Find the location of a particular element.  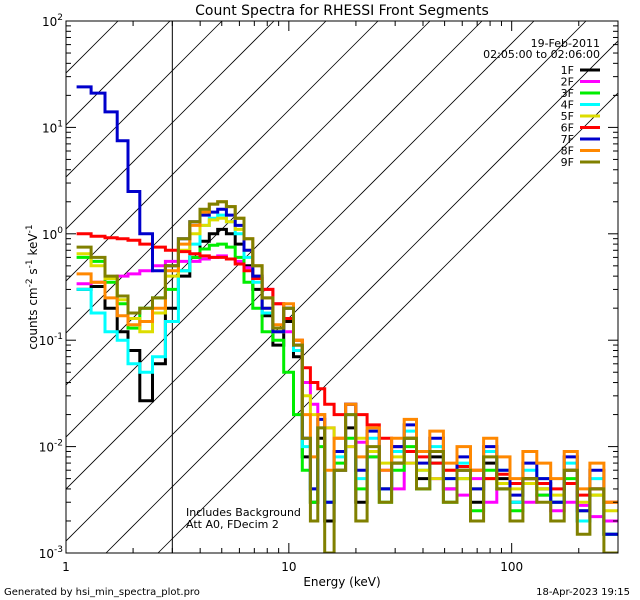

legend-label: 6F is located at coordinates (567, 128).